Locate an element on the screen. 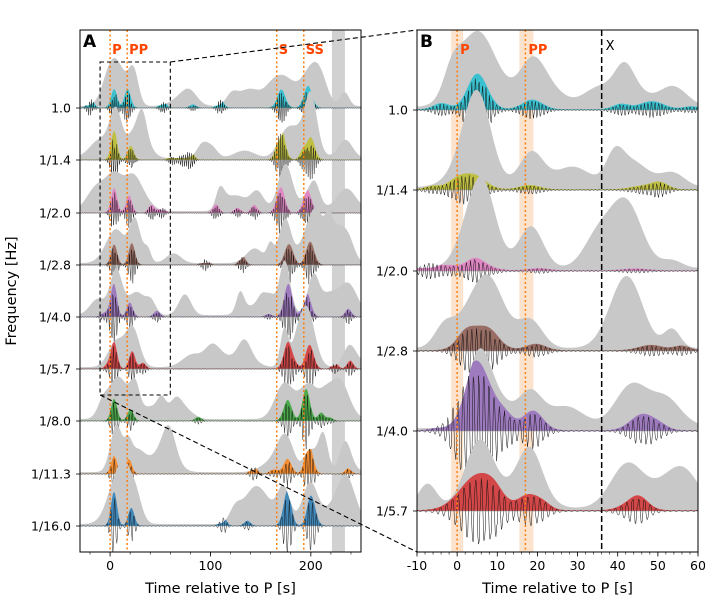 The width and height of the screenshot is (720, 600). x-tick-label: 20 is located at coordinates (537, 565).